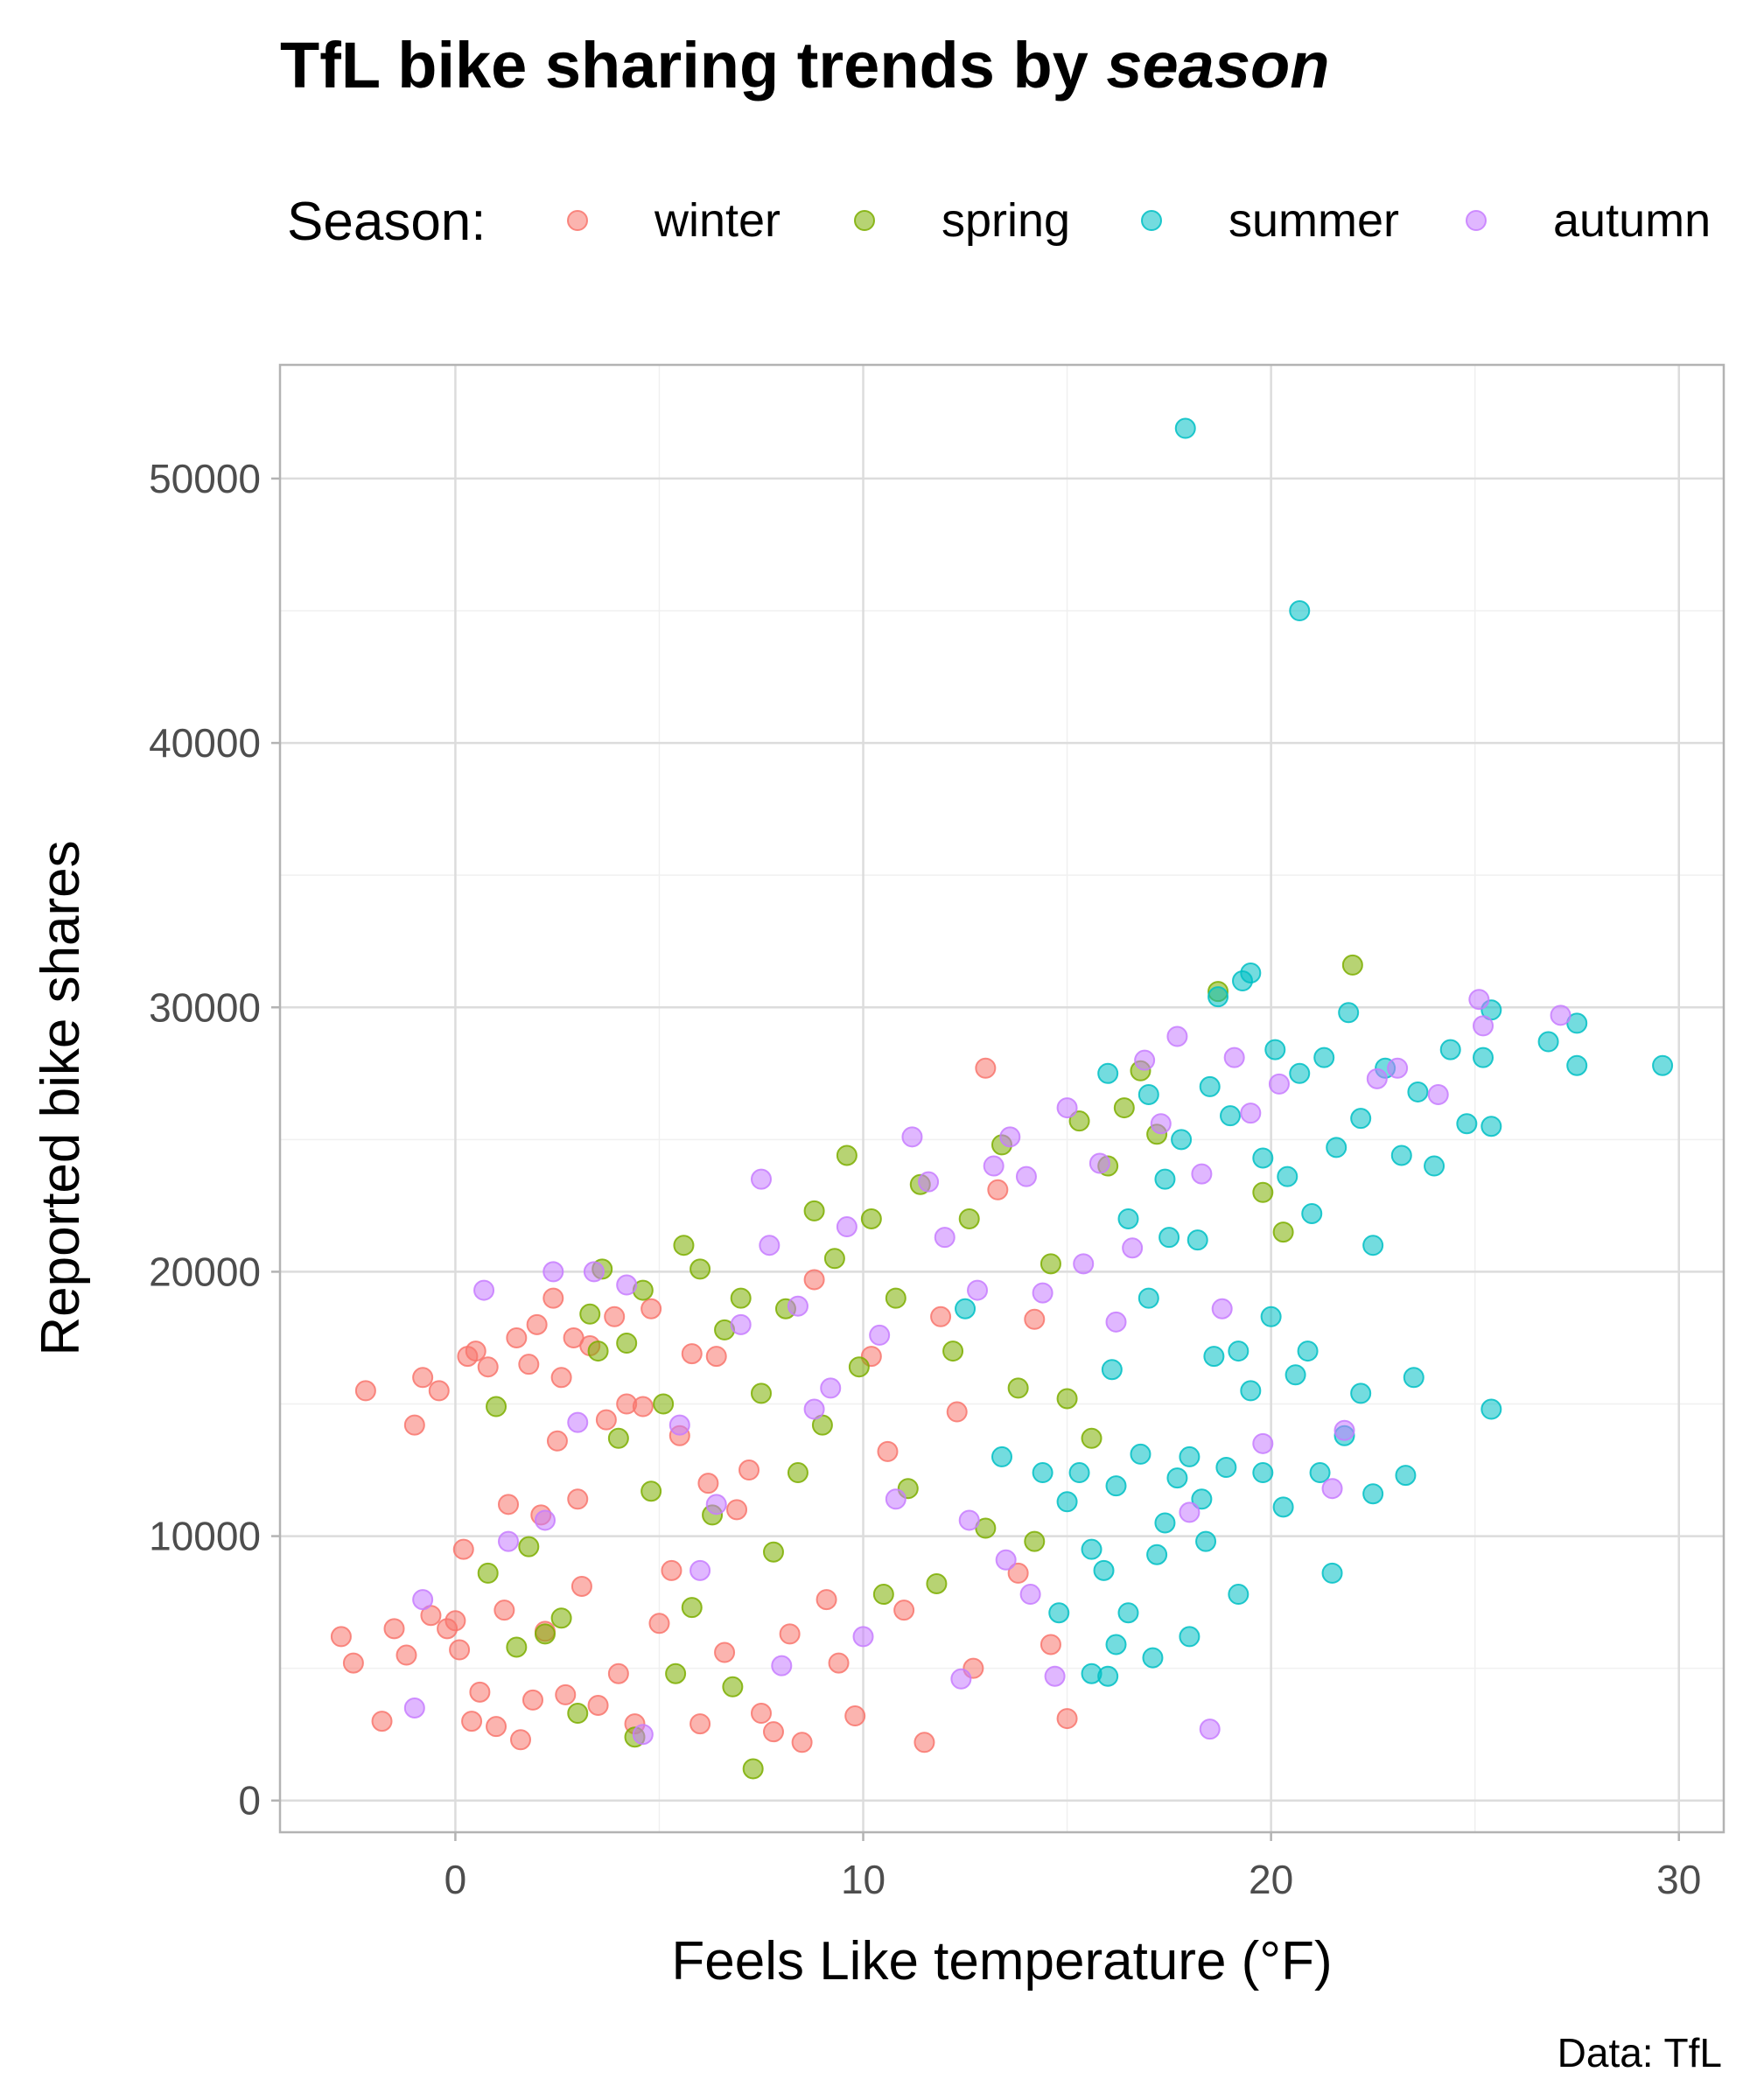 The image size is (1750, 2100). Describe the element at coordinates (1001, 1961) in the screenshot. I see `x-axis-title: Feels Like temperature (°F)` at that location.